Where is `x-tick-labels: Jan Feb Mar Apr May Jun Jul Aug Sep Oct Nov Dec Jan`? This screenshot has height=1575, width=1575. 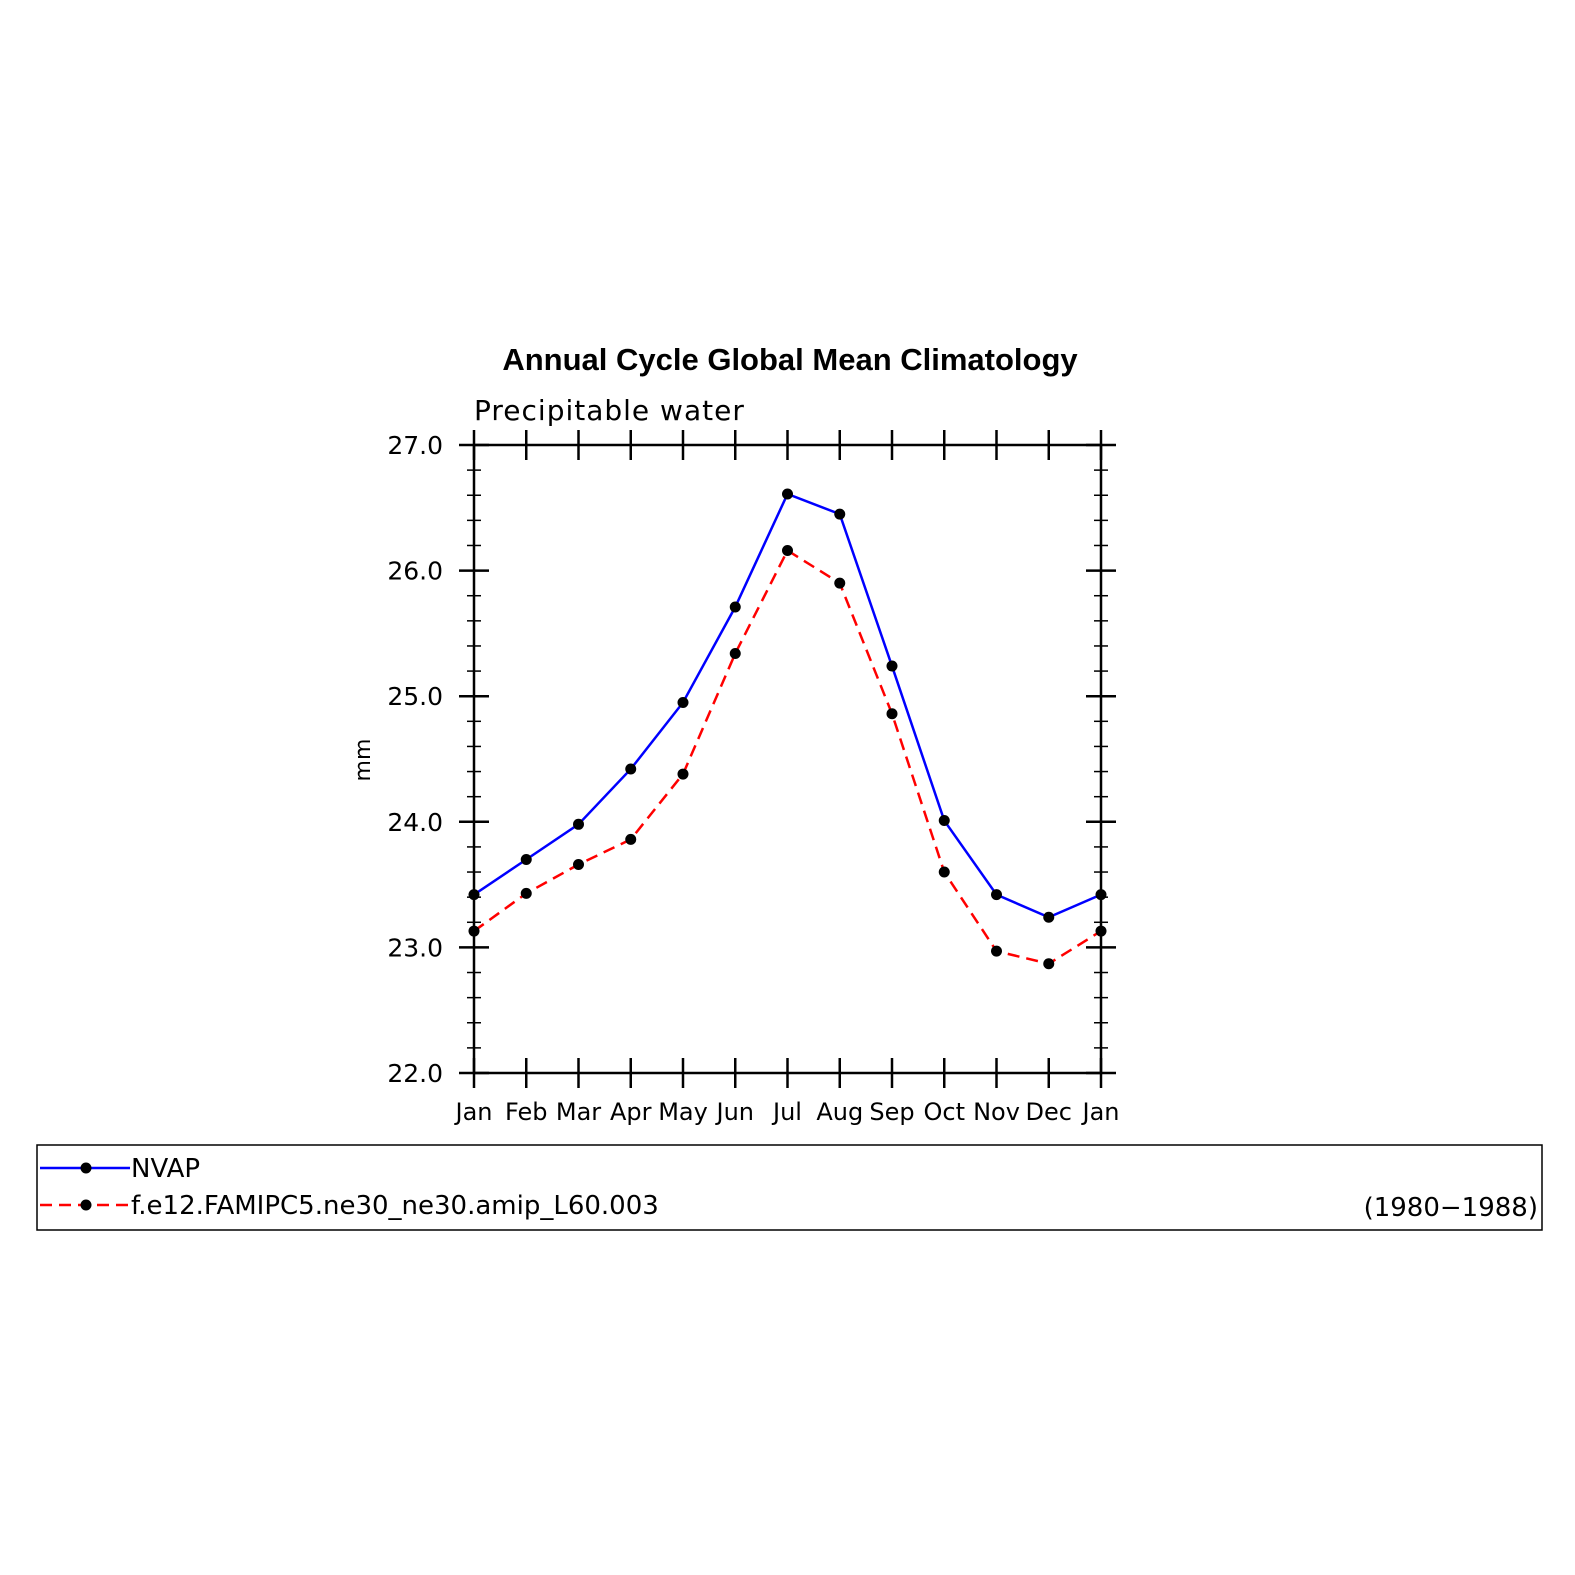 x-tick-labels: Jan Feb Mar Apr May Jun Jul Aug Sep Oct Nov Dec Jan is located at coordinates (787, 1112).